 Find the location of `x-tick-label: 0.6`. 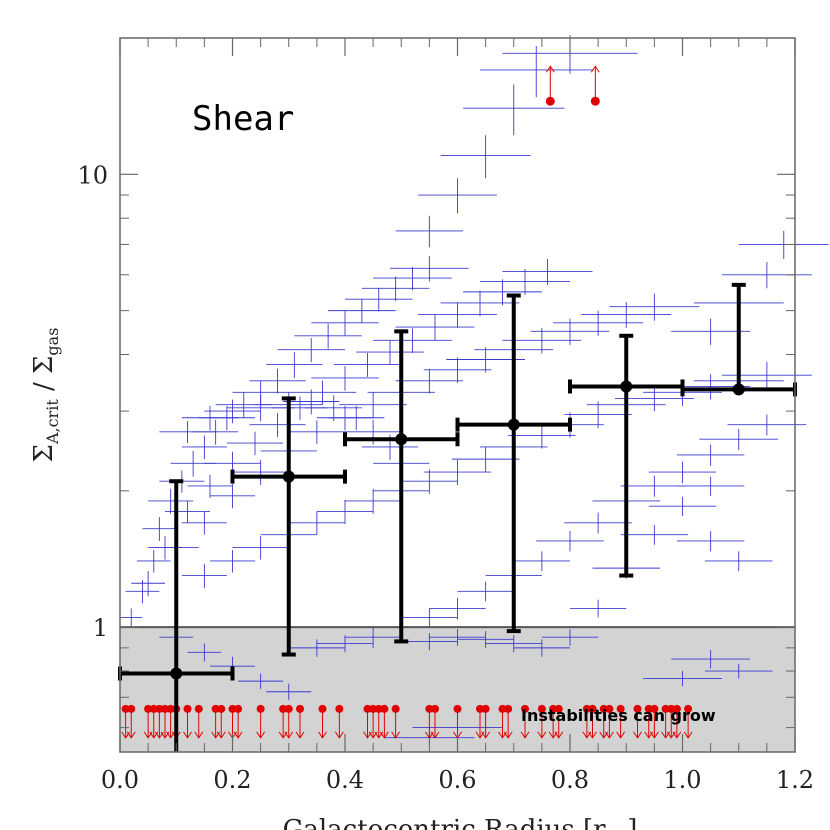

x-tick-label: 0.6 is located at coordinates (457, 780).